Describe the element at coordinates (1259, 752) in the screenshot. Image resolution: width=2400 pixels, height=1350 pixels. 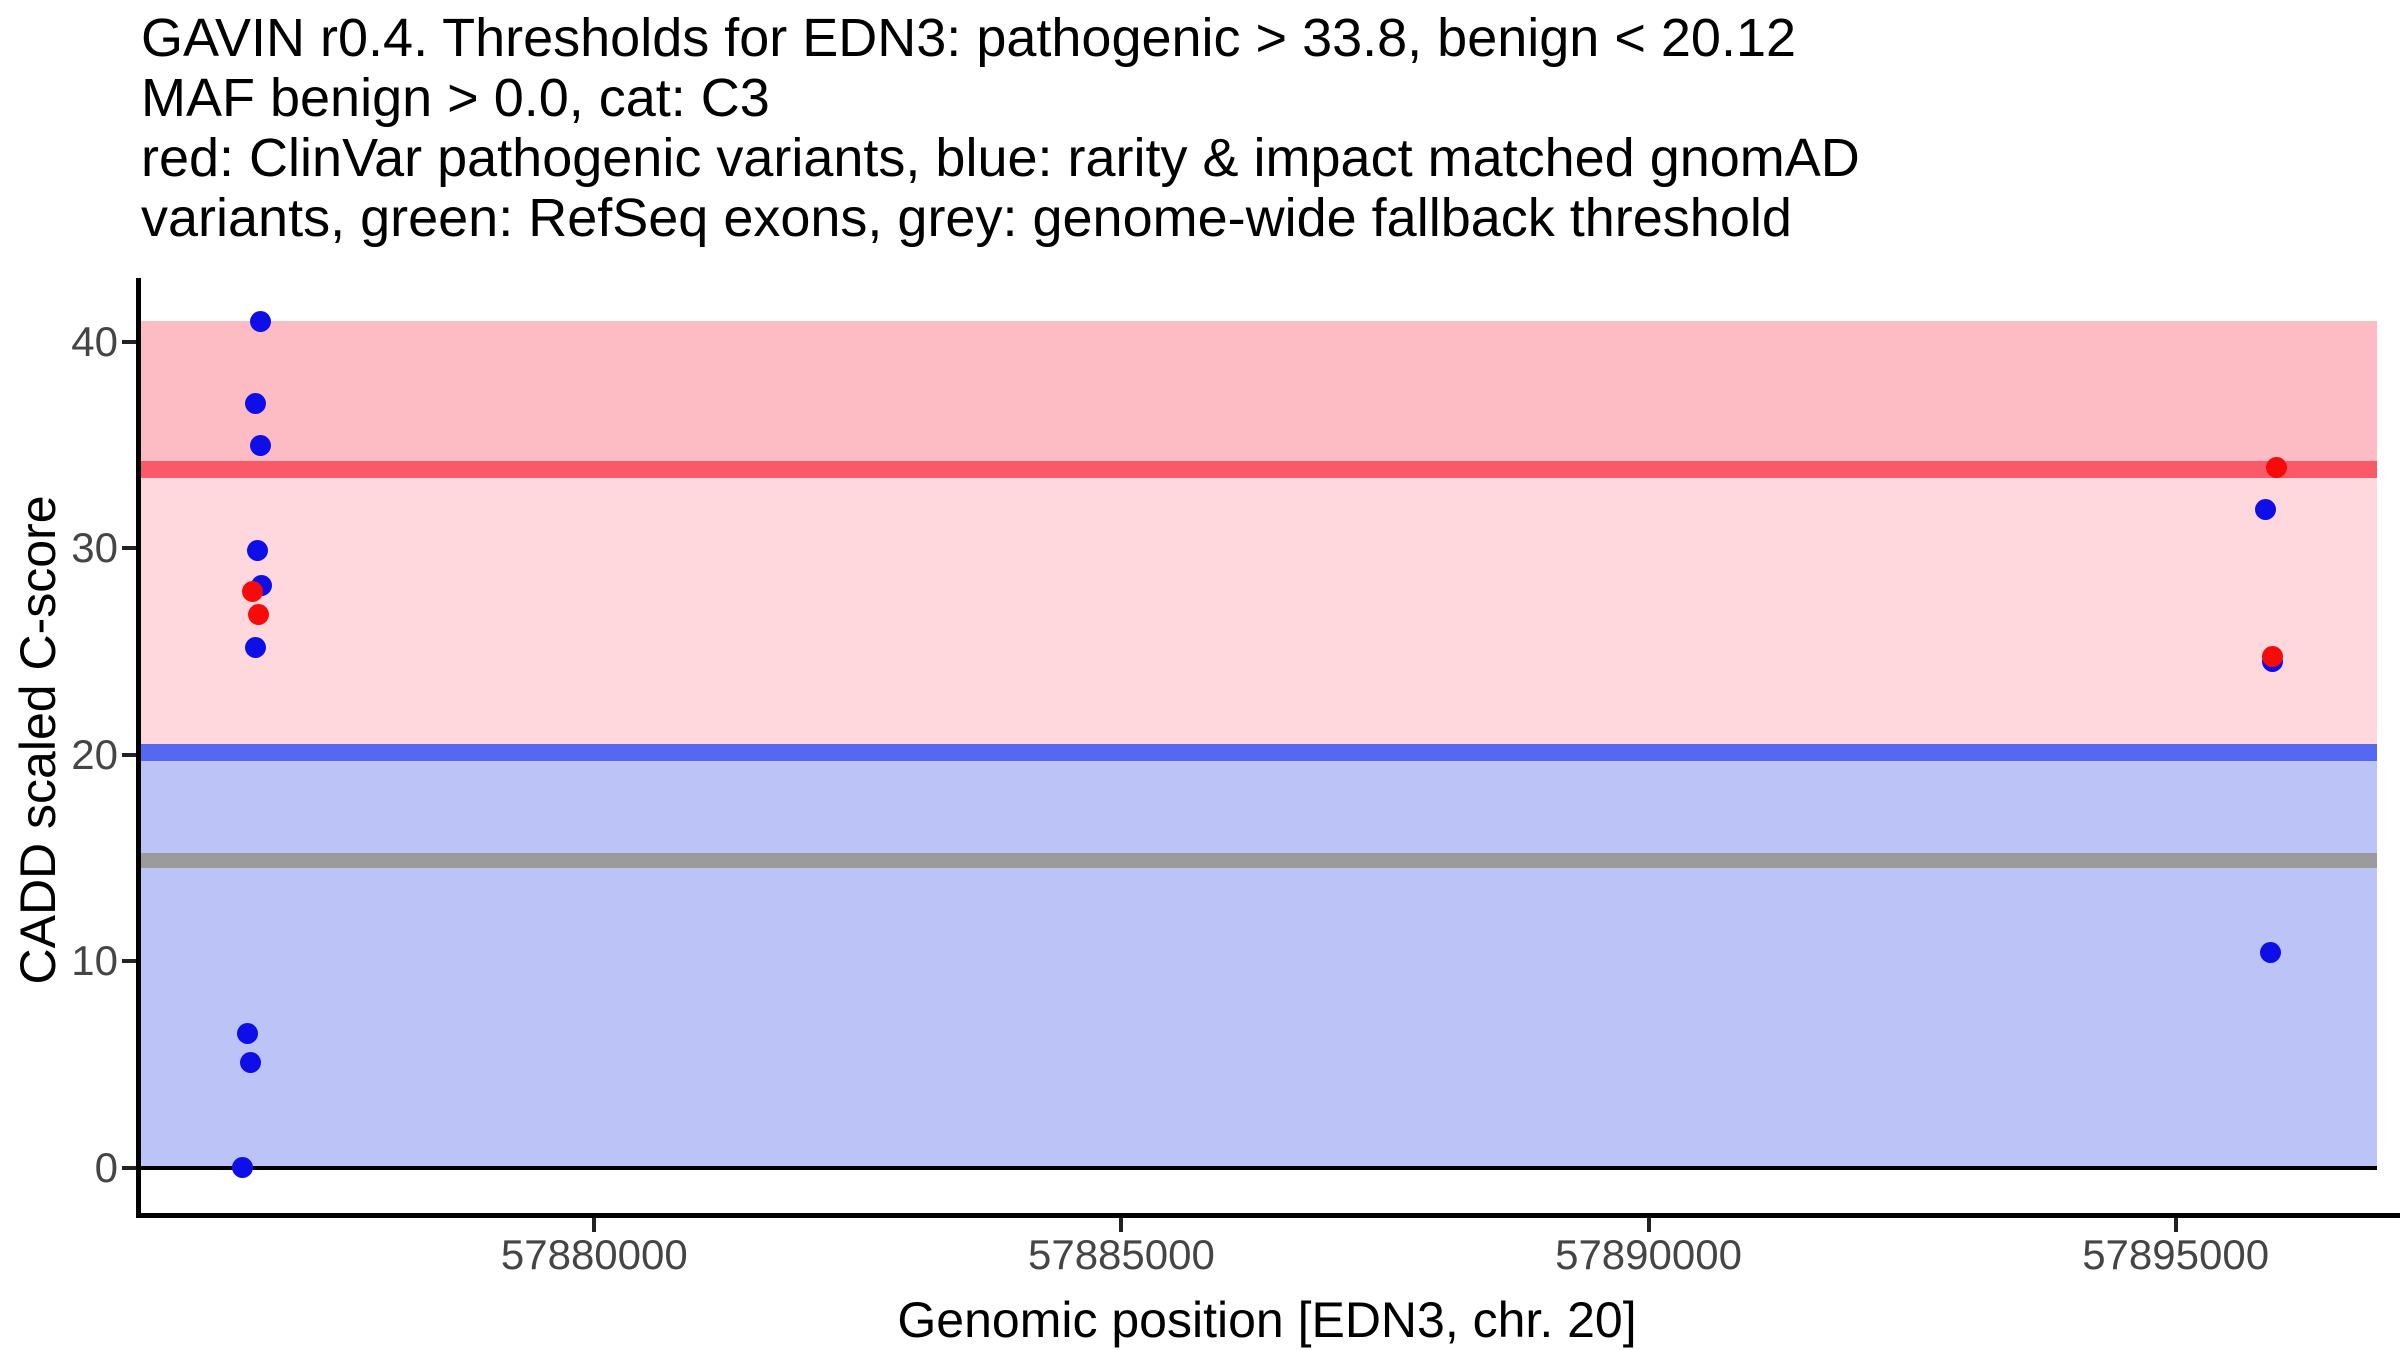
I see `benign-threshold-line` at that location.